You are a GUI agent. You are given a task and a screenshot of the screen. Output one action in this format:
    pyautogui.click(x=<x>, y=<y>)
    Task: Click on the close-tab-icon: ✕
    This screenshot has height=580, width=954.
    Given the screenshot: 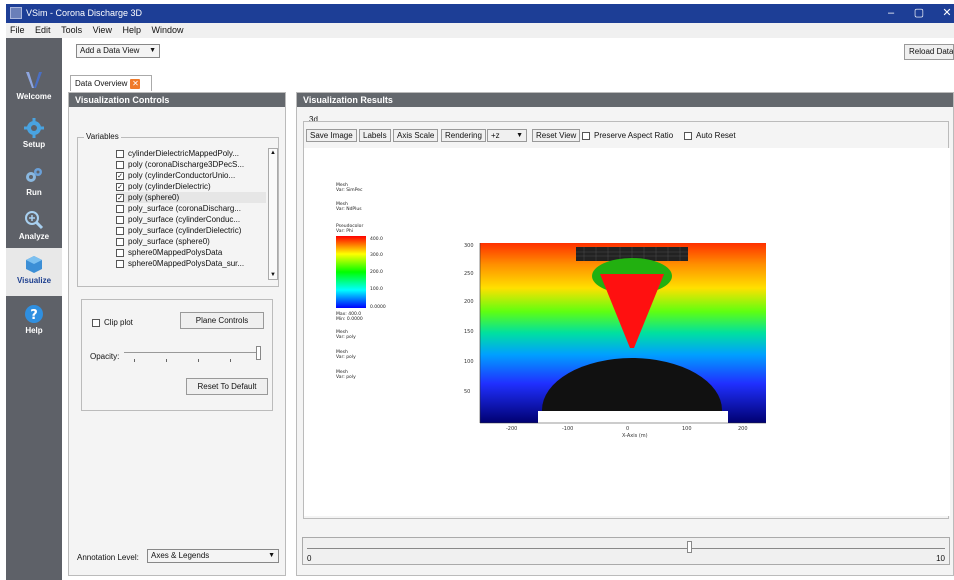 What is the action you would take?
    pyautogui.click(x=135, y=84)
    